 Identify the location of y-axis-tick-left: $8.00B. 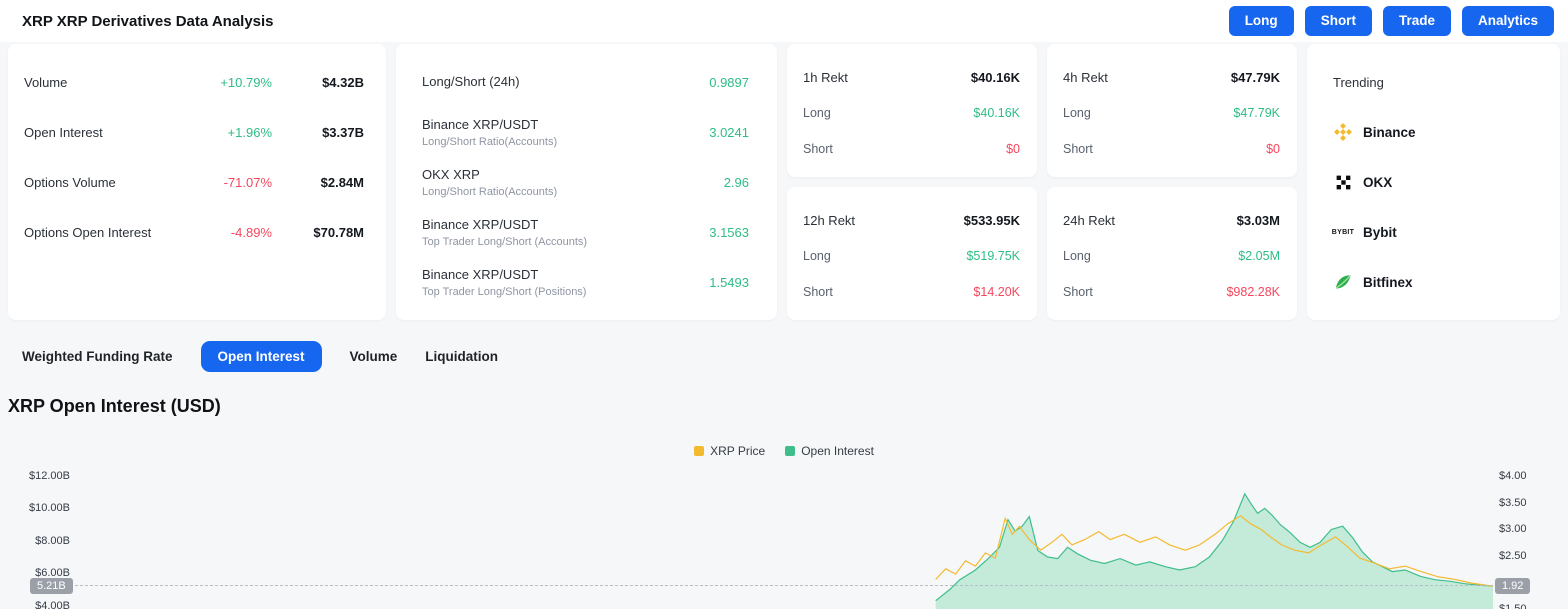
(52, 540).